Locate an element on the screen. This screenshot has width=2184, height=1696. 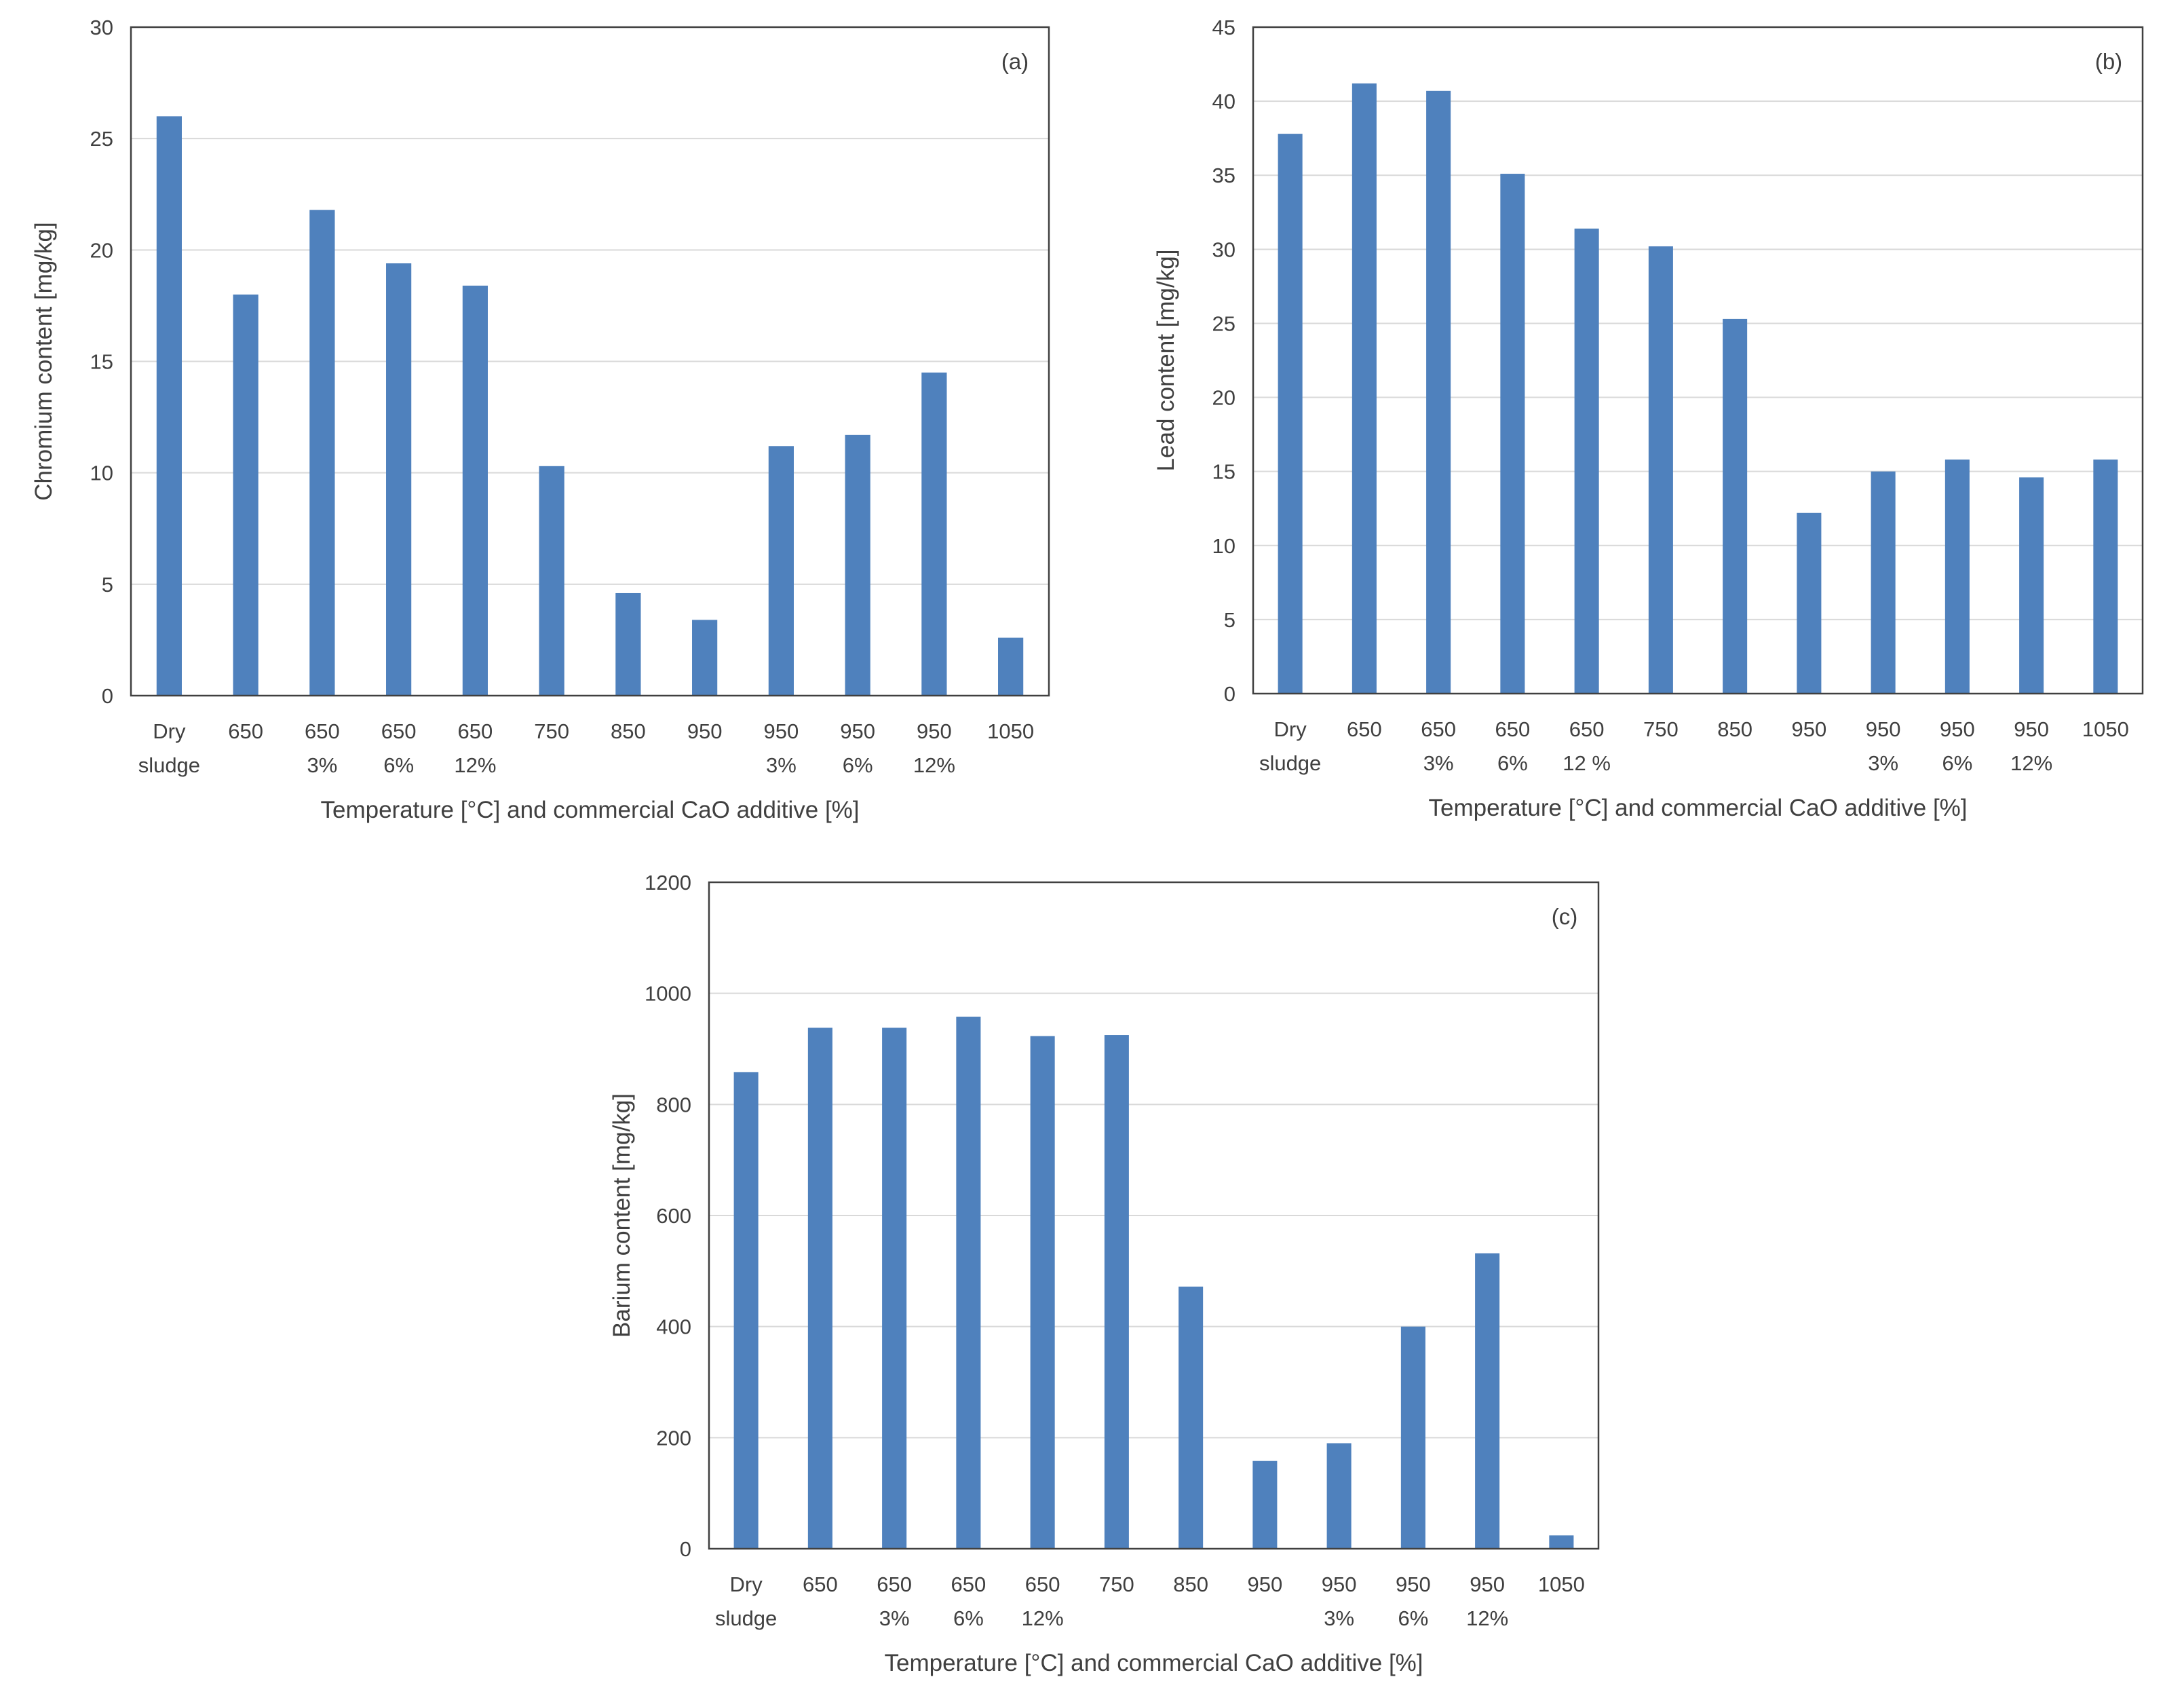
panel-label: (a) is located at coordinates (1015, 61).